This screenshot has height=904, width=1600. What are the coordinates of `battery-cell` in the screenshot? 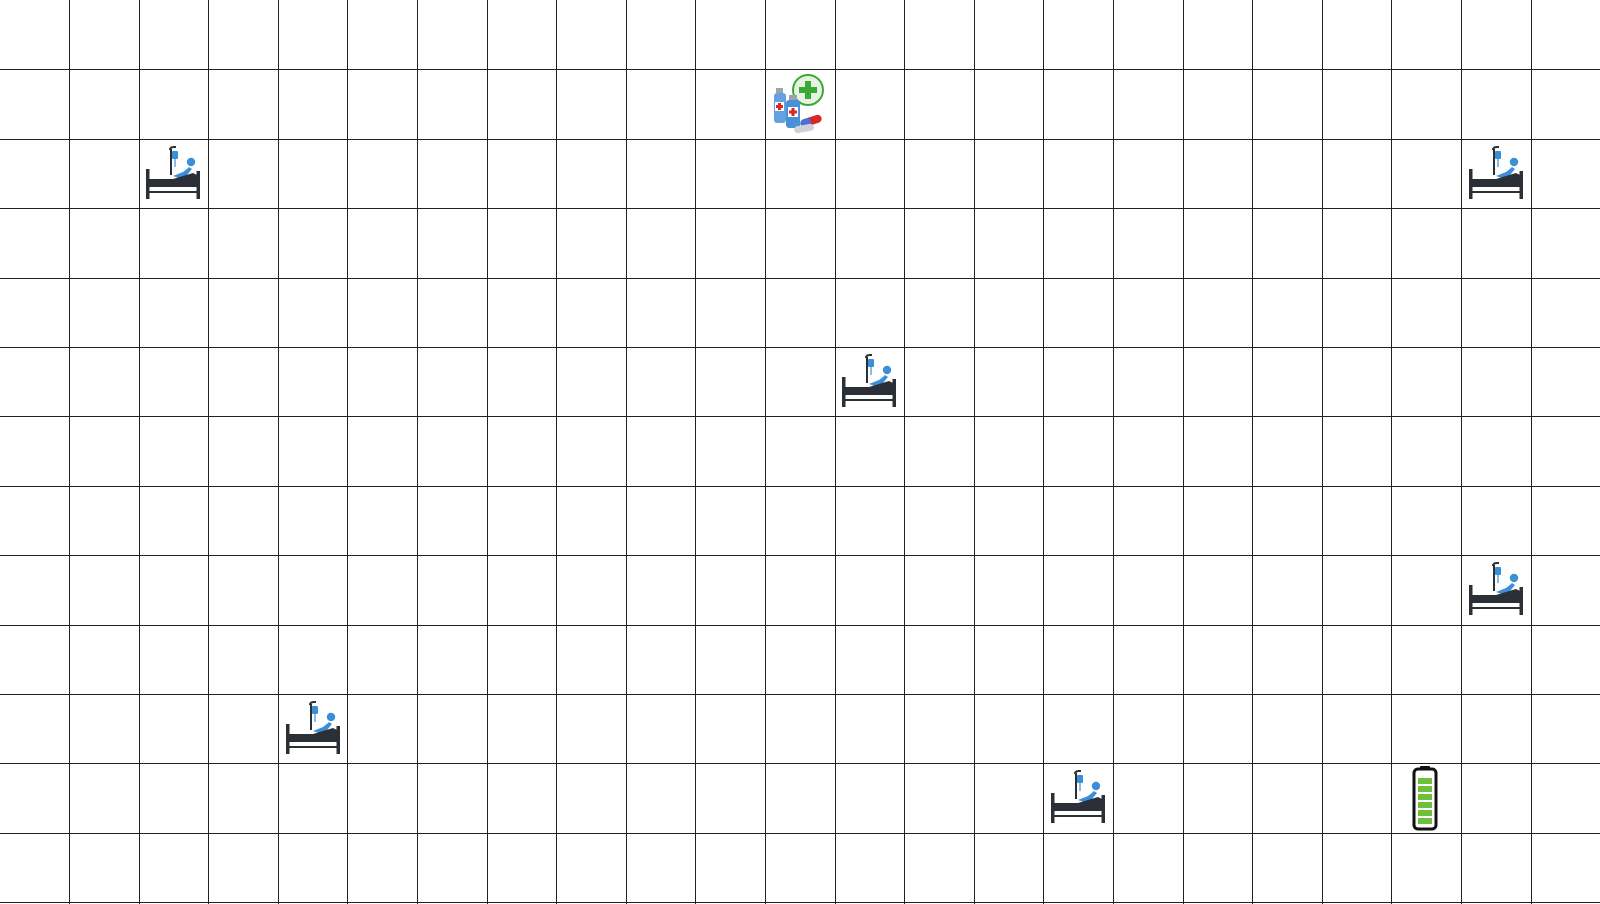 It's located at (1426, 798).